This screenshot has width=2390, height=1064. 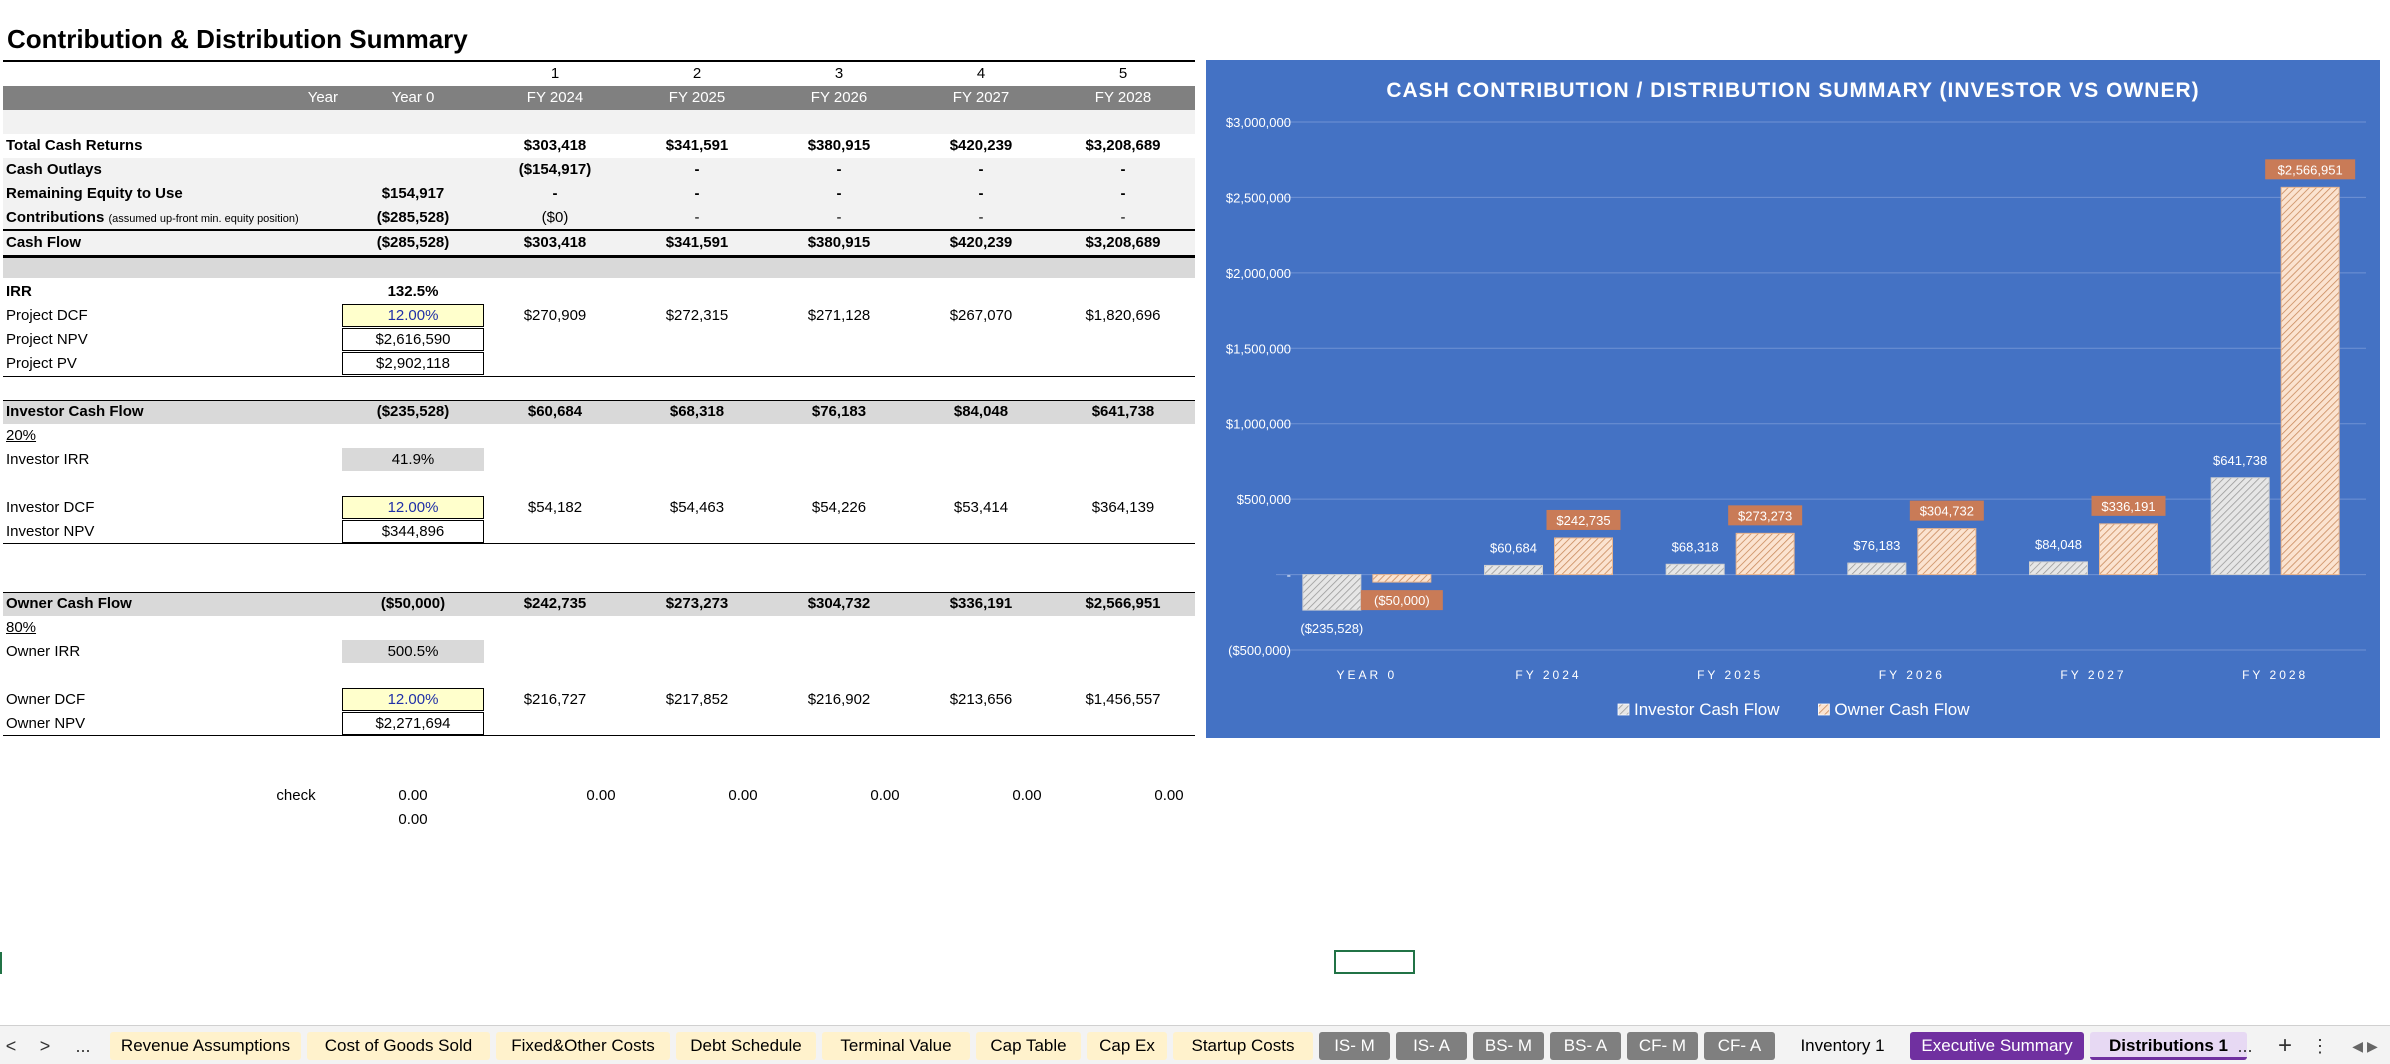 What do you see at coordinates (1431, 1046) in the screenshot?
I see `tab-is-a: IS- A` at bounding box center [1431, 1046].